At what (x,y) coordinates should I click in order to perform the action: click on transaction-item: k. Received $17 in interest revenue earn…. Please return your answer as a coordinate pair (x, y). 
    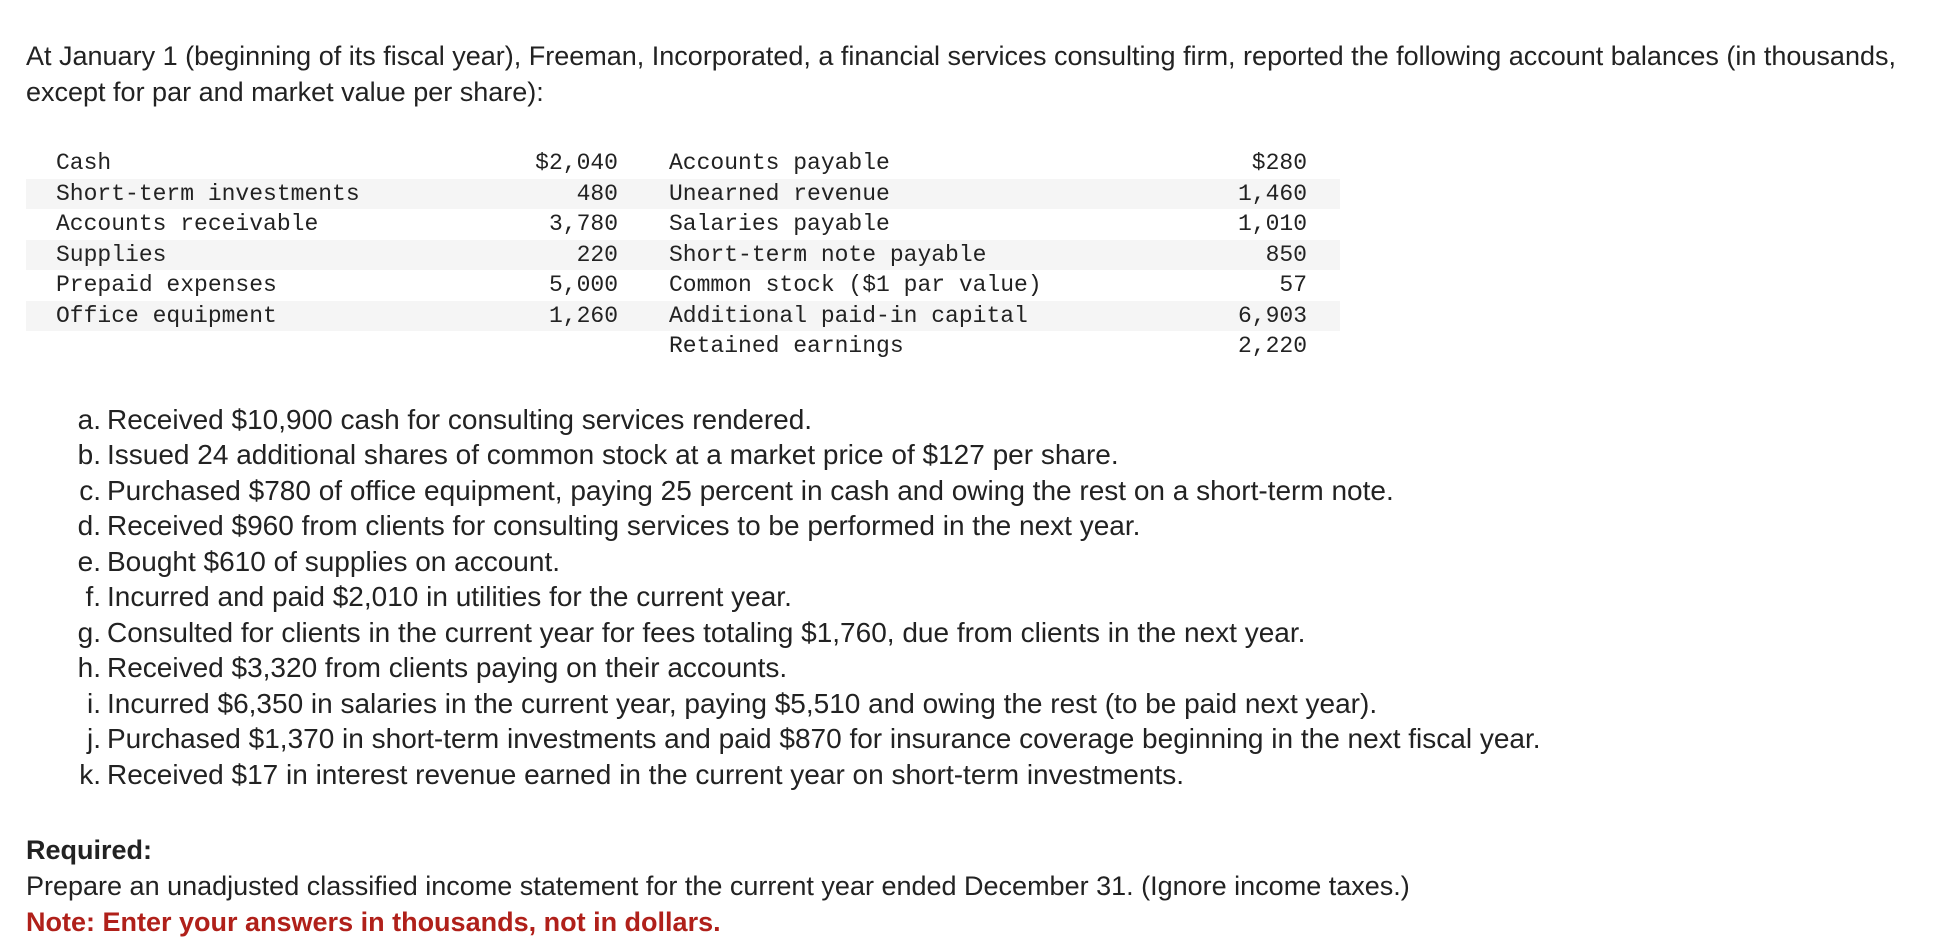
    Looking at the image, I should click on (966, 775).